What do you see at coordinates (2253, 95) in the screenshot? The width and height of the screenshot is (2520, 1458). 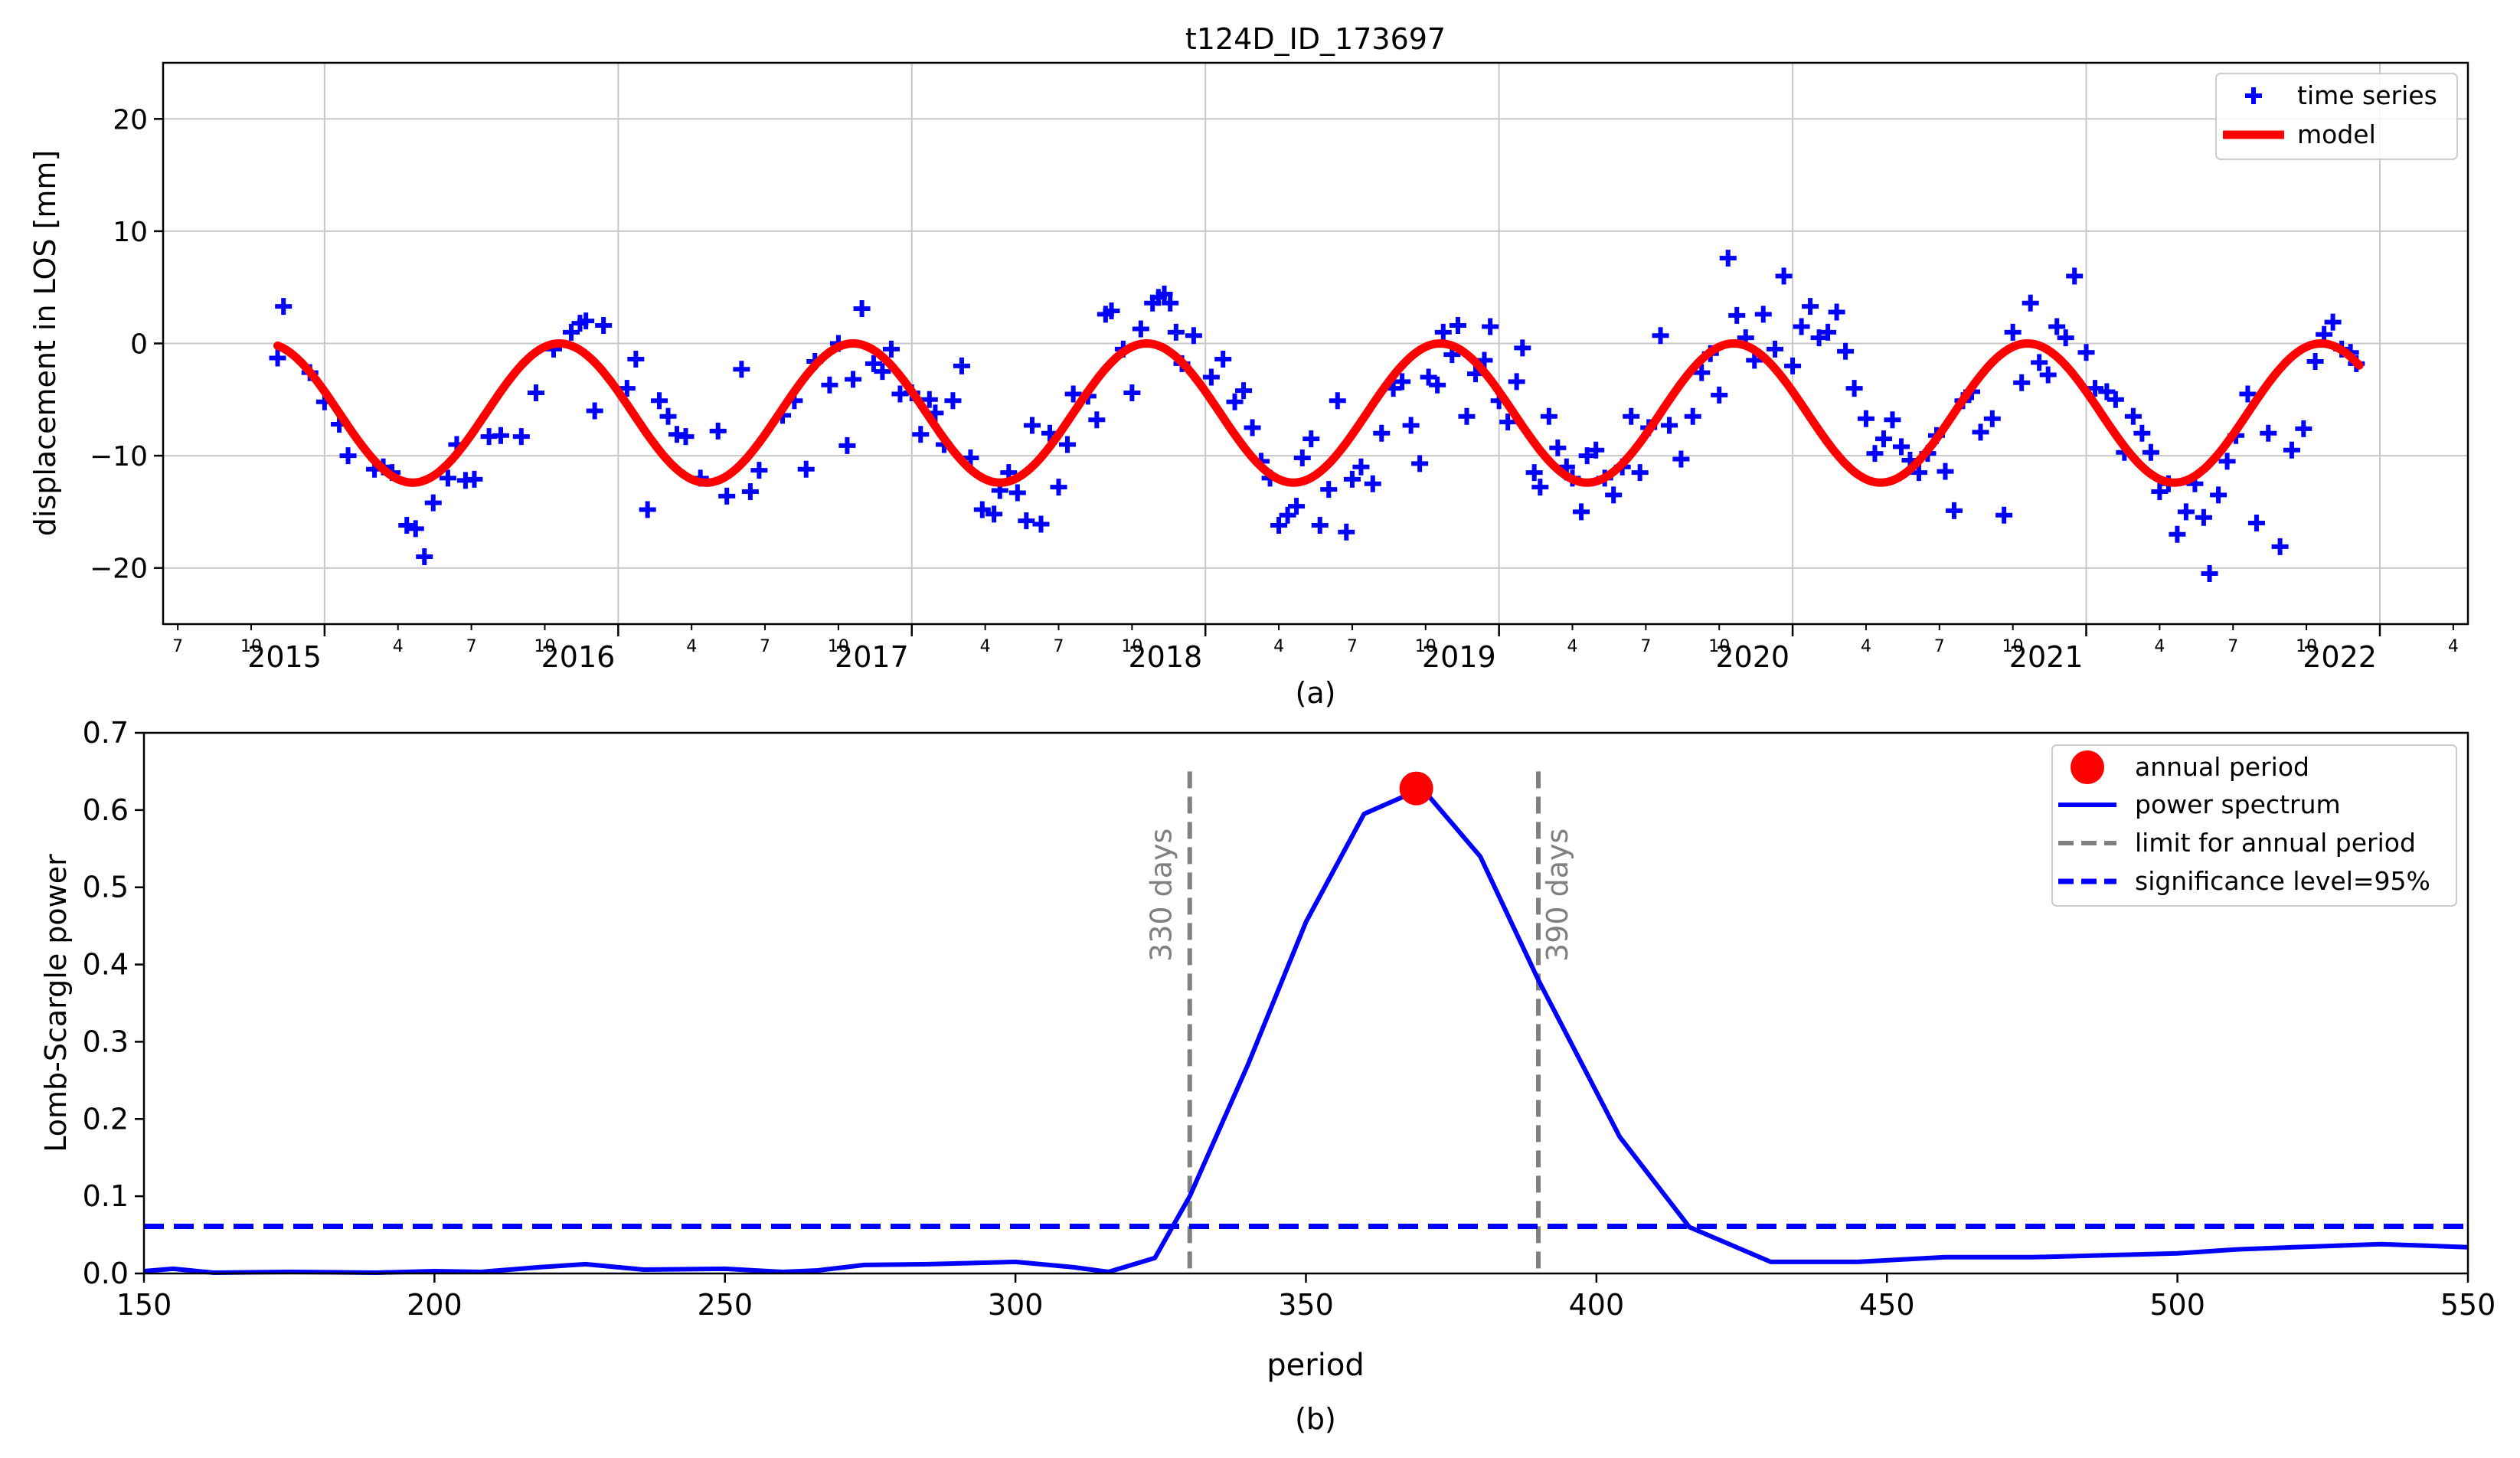 I see `legend-plus-icon` at bounding box center [2253, 95].